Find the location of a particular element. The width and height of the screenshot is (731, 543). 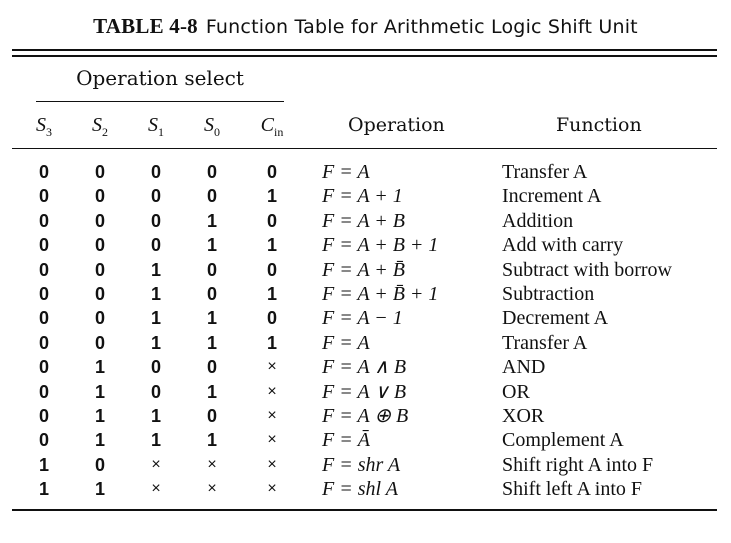

table-row: 0 0 1 0 0 F = A + B̄ Subtract with borrow is located at coordinates (365, 270).